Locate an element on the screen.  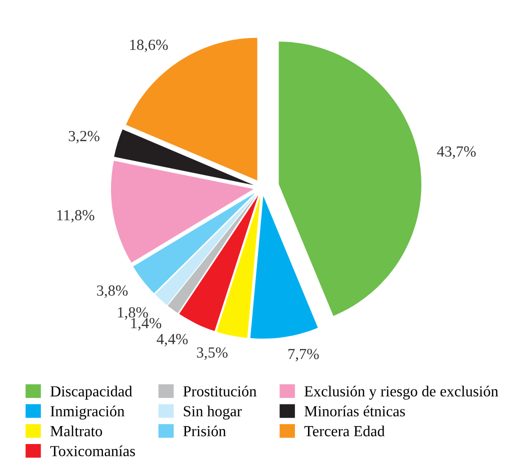
data-label: 18,6% is located at coordinates (149, 46).